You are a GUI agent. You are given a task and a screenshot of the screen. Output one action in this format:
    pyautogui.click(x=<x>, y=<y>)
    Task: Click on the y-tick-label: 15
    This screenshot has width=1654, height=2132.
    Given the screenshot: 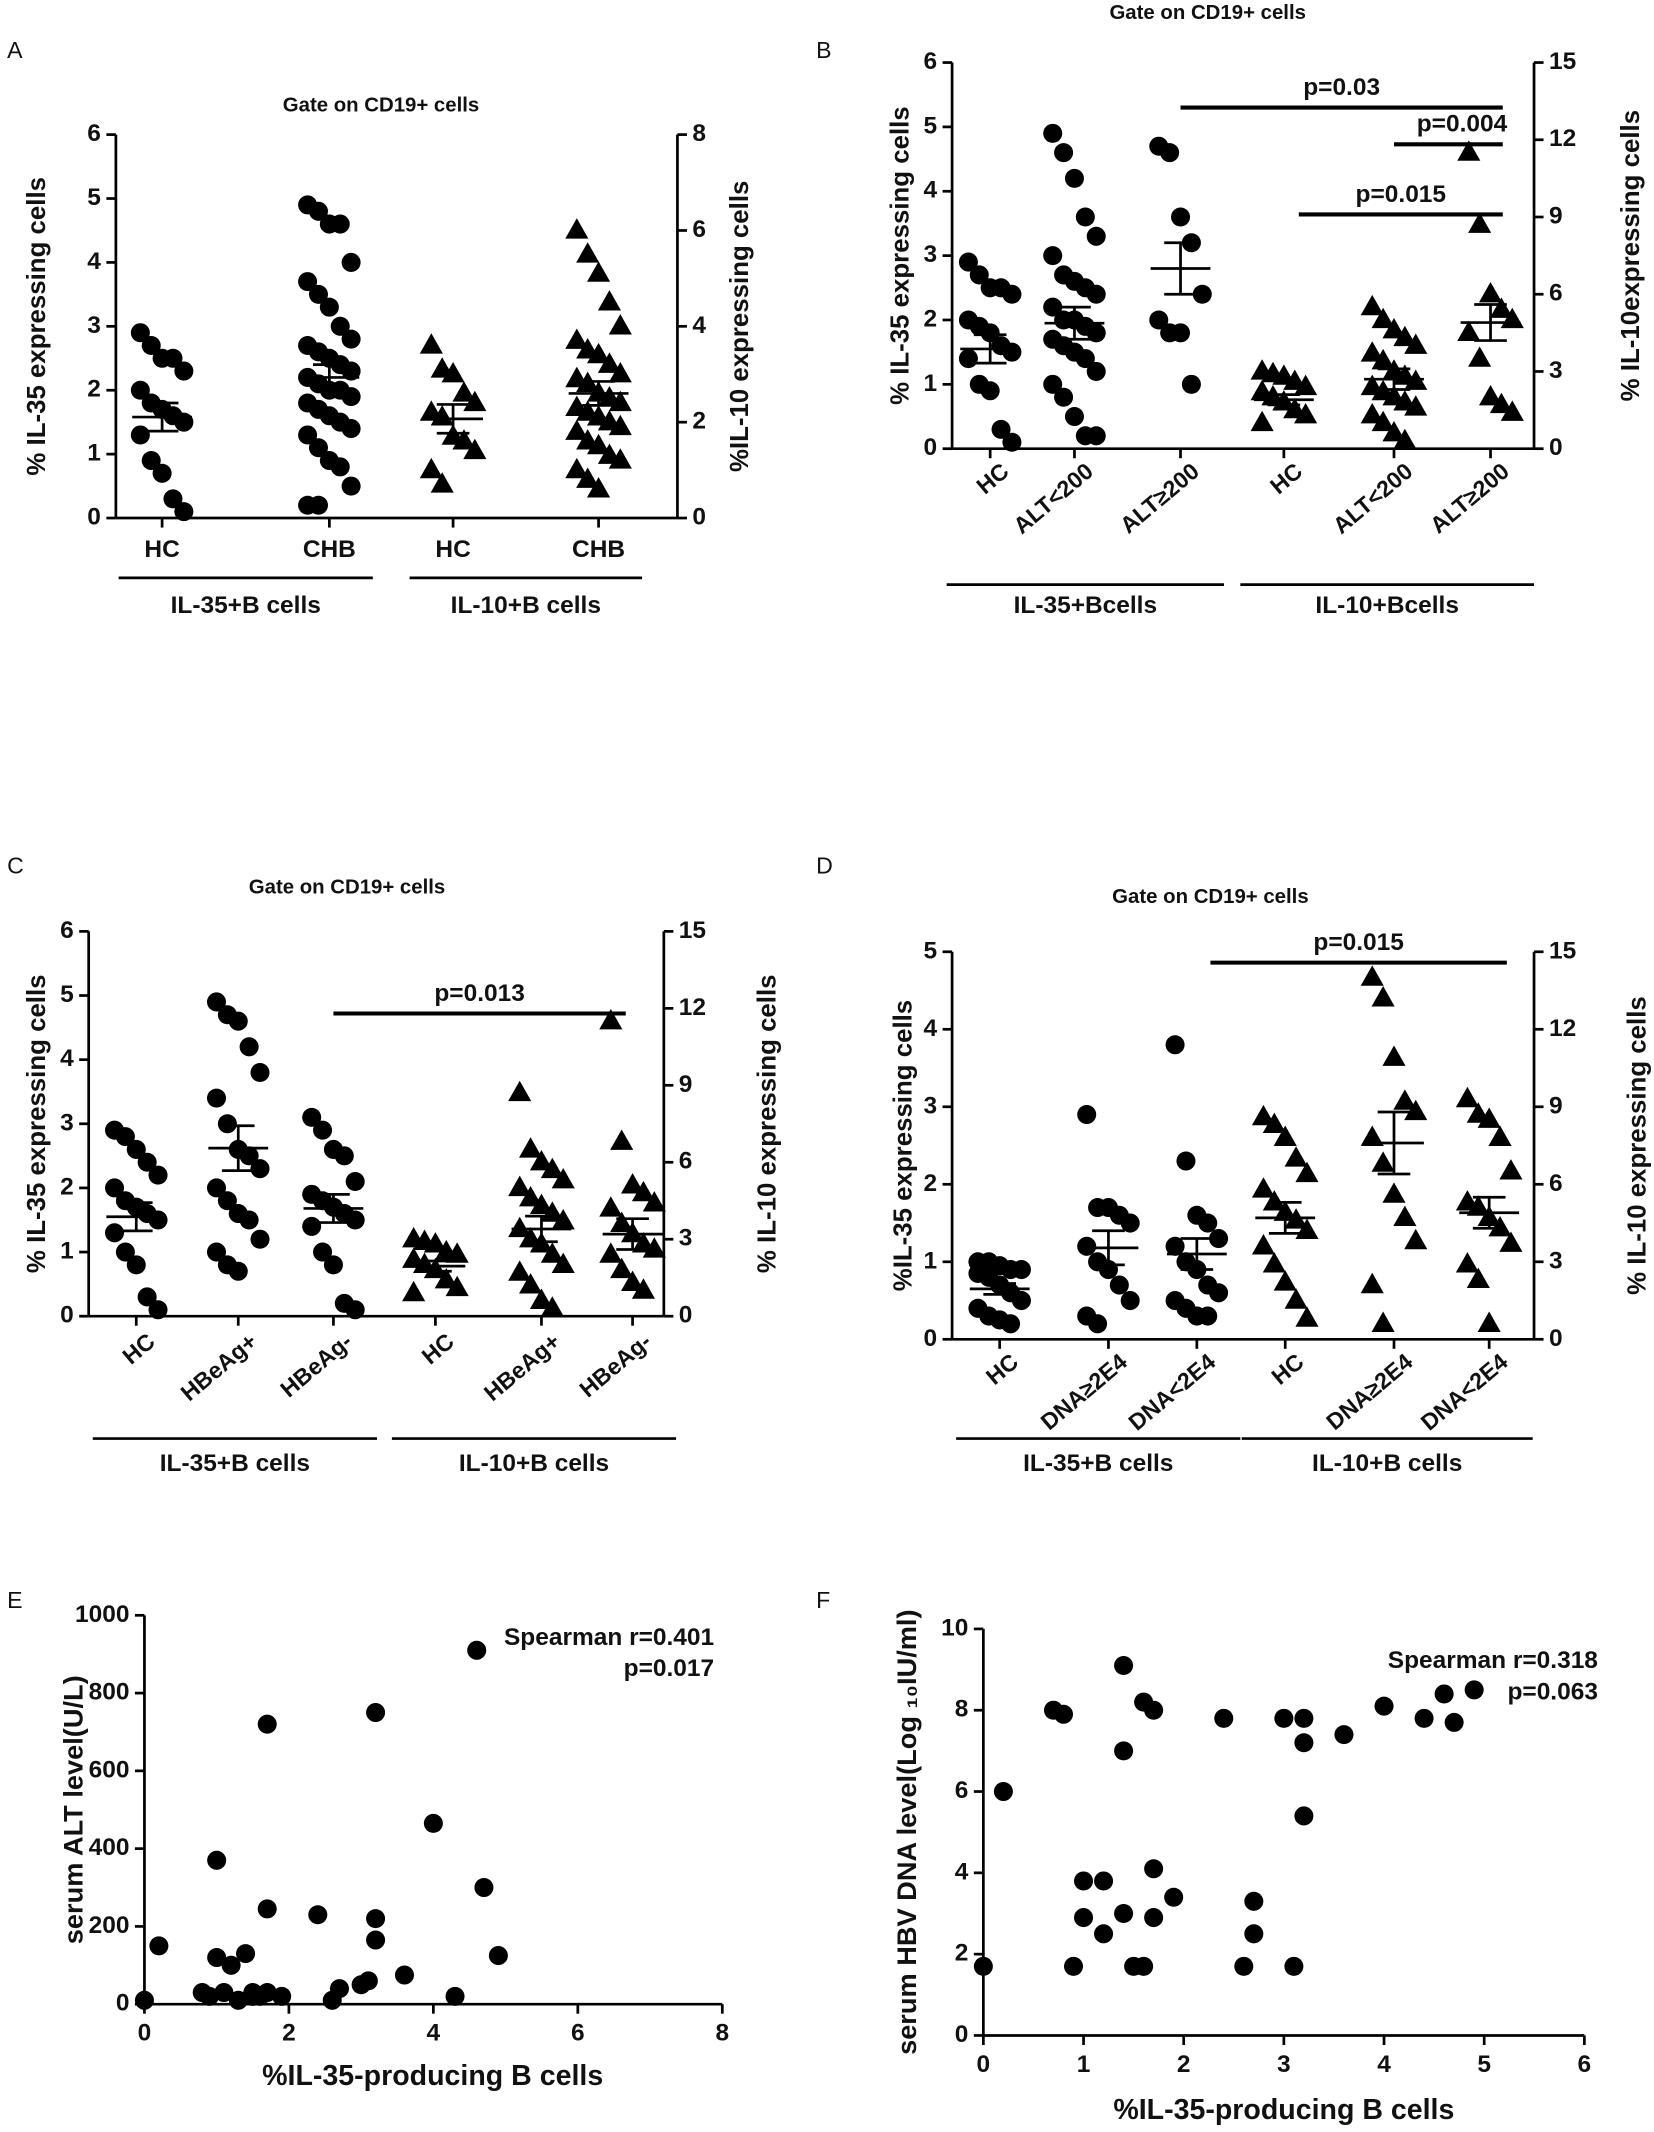 What is the action you would take?
    pyautogui.click(x=1562, y=61)
    